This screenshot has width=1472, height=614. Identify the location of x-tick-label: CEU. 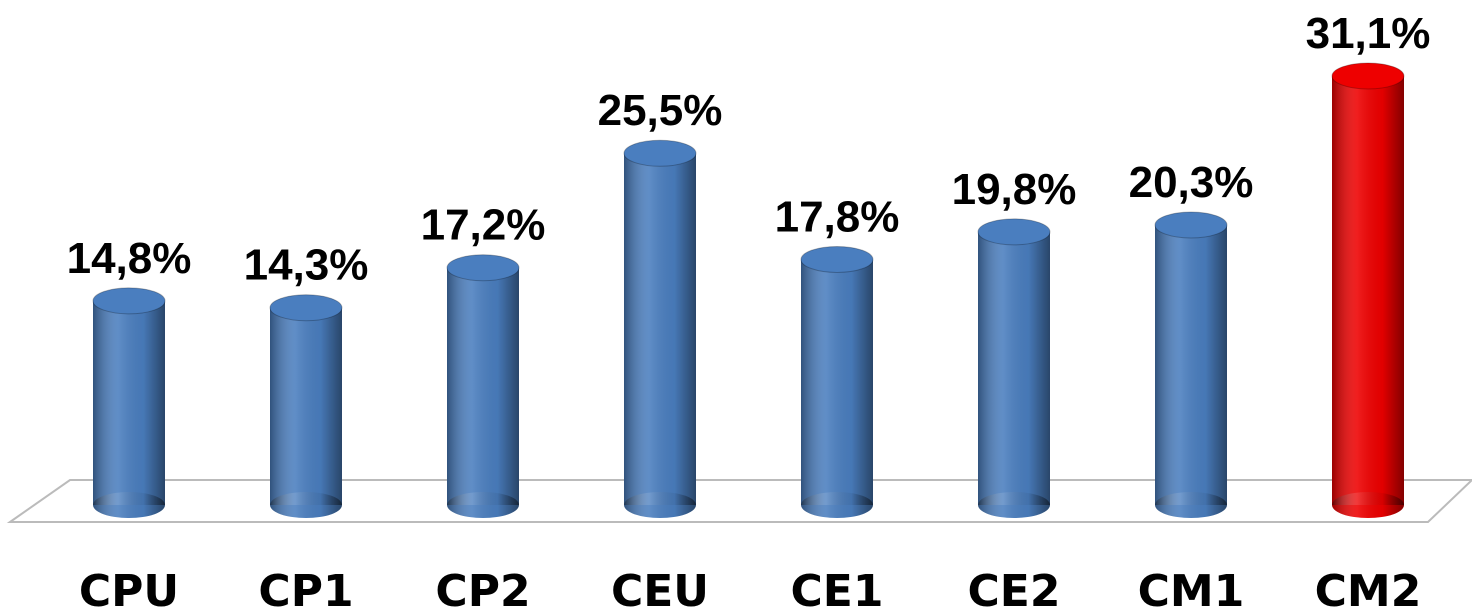
(660, 590).